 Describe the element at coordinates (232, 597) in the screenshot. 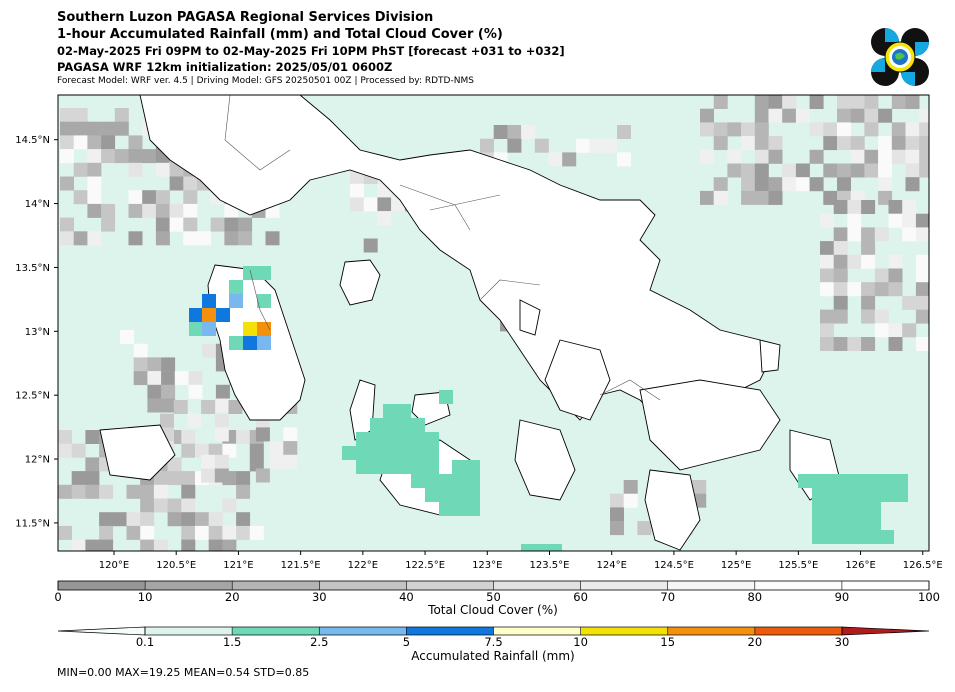

I see `cloud-colorbar-tick: 20` at that location.